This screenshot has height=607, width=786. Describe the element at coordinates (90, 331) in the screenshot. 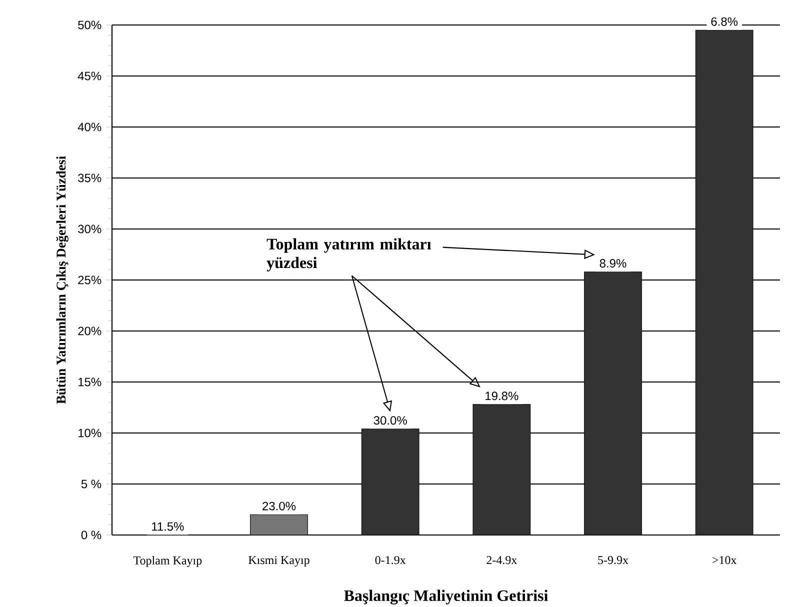

I see `y-tick-label: 20%` at that location.